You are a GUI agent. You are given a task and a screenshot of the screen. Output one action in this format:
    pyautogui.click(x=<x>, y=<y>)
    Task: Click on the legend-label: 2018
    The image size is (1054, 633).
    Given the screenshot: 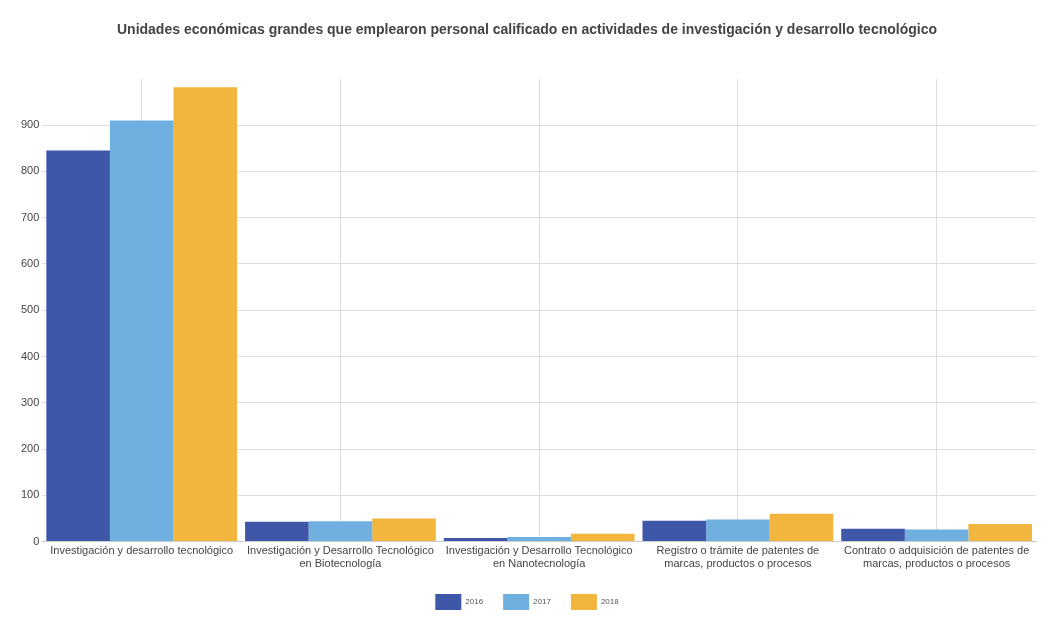 What is the action you would take?
    pyautogui.click(x=610, y=602)
    